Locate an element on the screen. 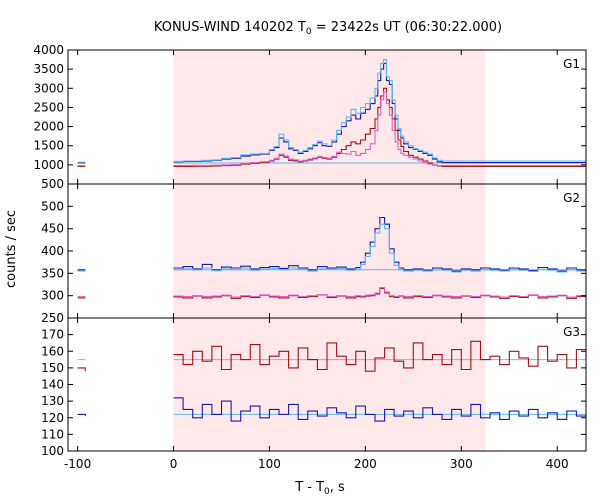  y-tick-label-g3-140: 140 is located at coordinates (52, 385).